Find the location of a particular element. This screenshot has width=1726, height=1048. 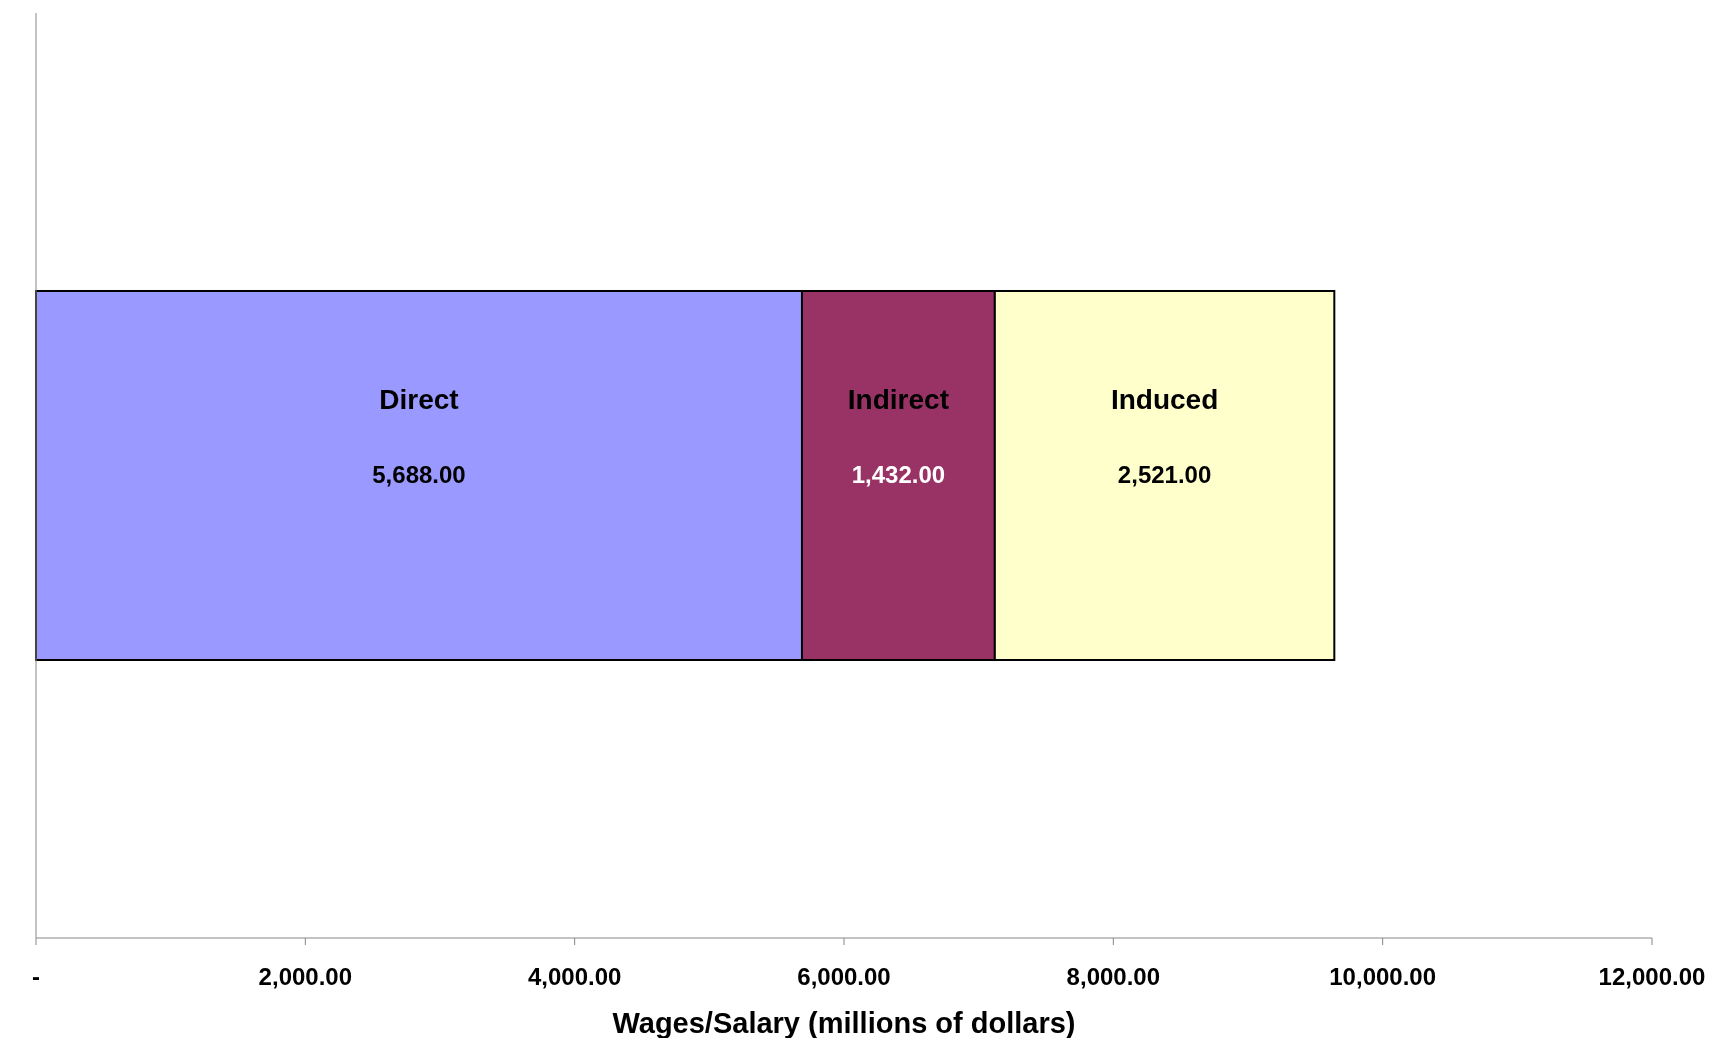

x-tick-label: 10,000.00 is located at coordinates (1383, 976).